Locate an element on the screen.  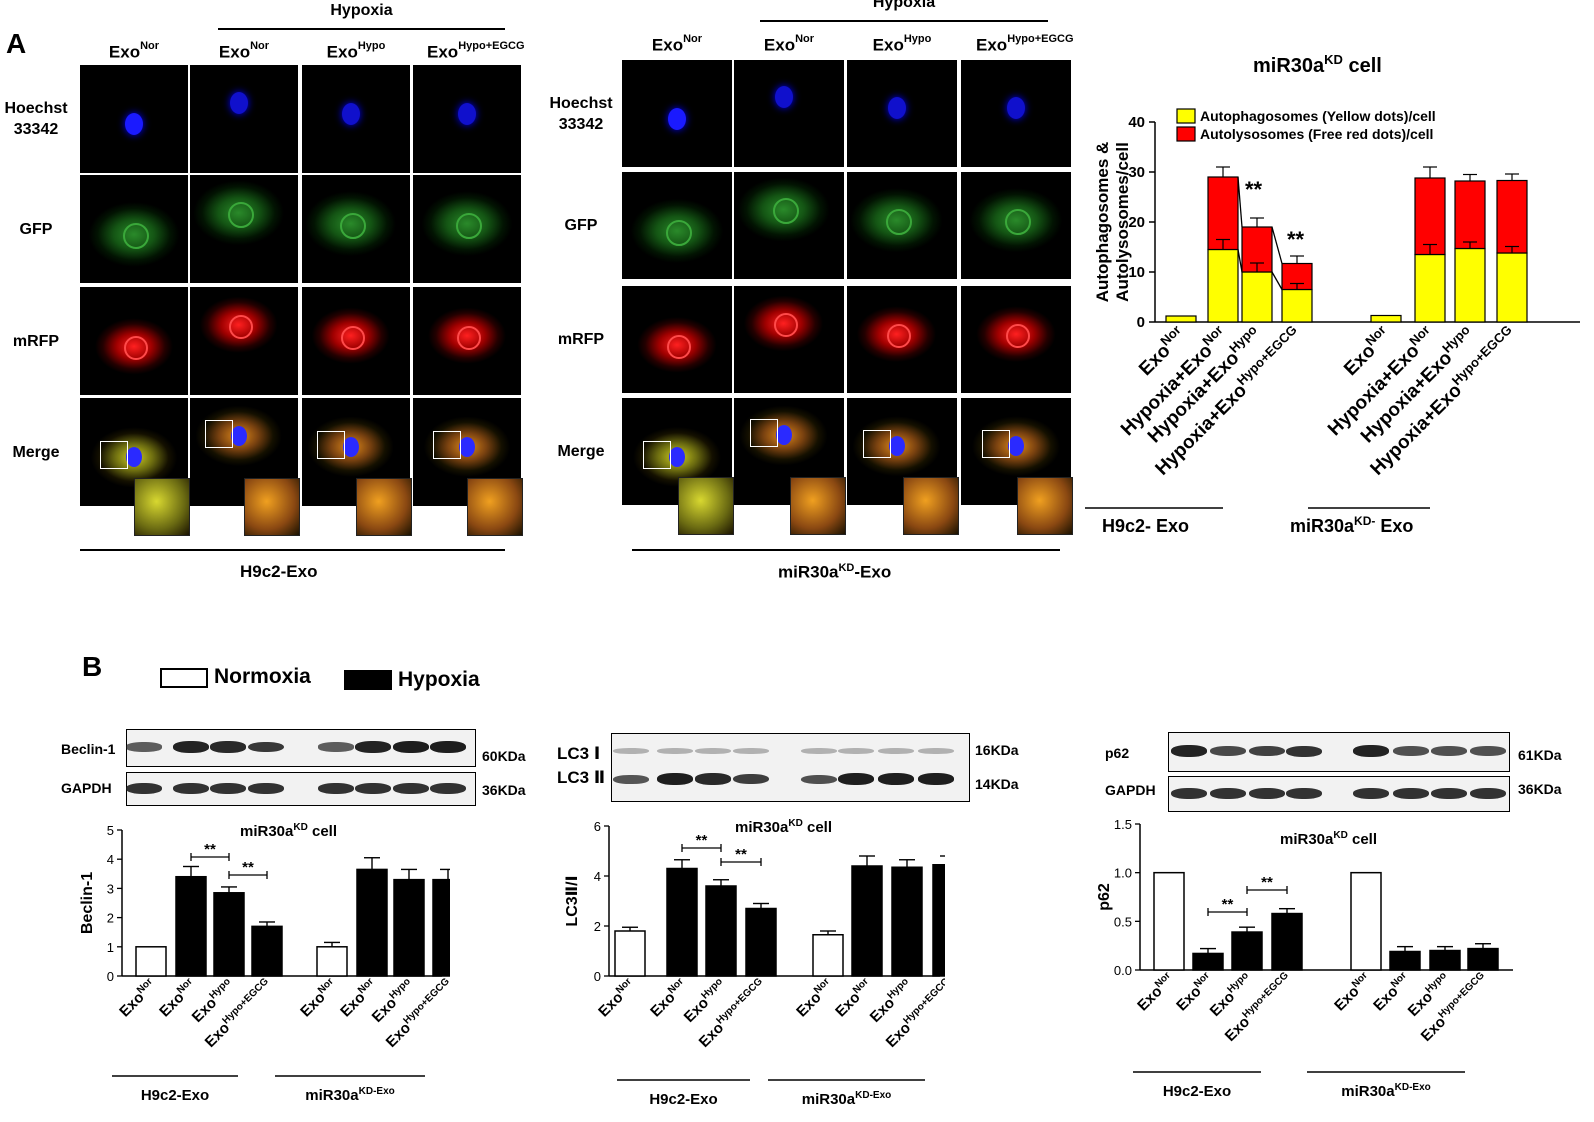
blot-size: 36KDa is located at coordinates (504, 790).